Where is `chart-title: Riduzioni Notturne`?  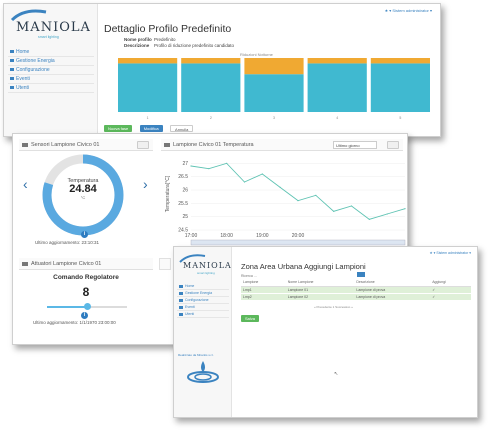 chart-title: Riduzioni Notturne is located at coordinates (256, 54).